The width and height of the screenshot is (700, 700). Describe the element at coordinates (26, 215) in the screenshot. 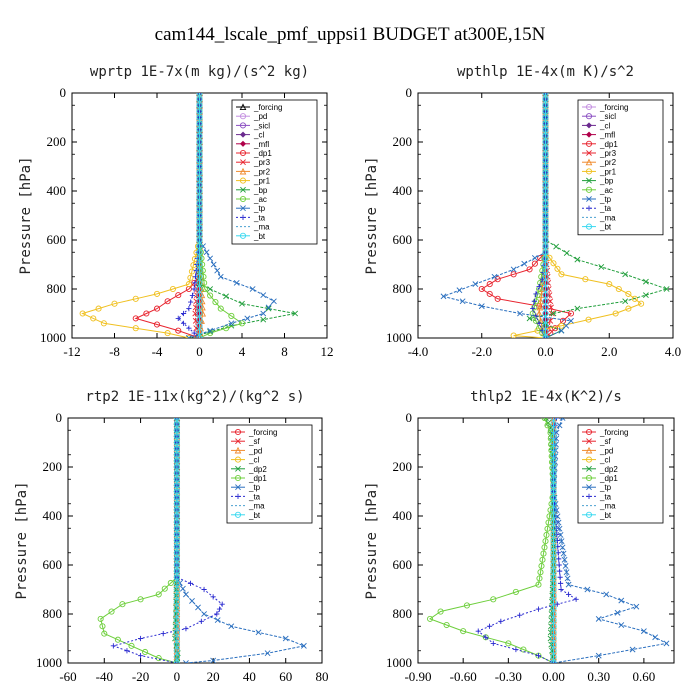

I see `y-axis-label: Pressure [hPa]` at that location.